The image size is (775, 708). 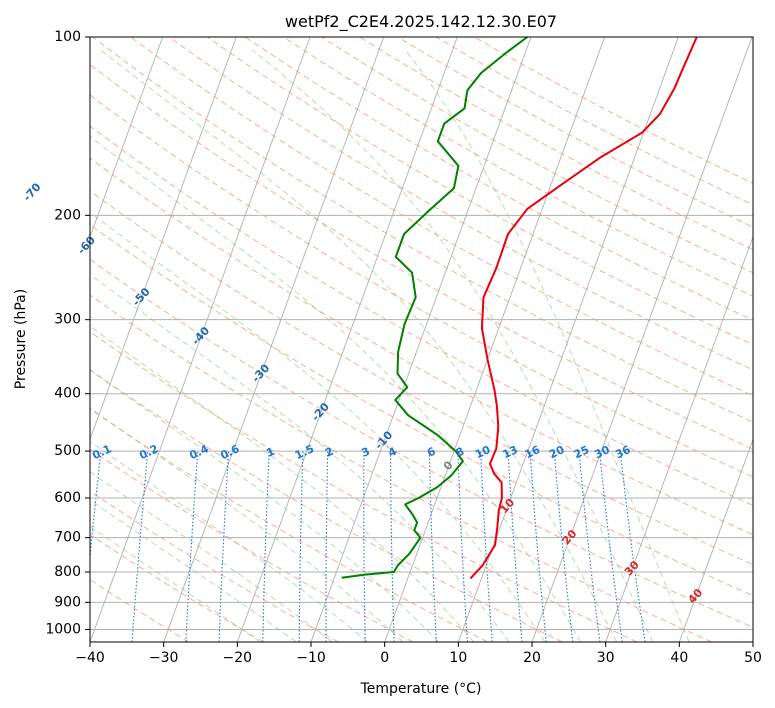 What do you see at coordinates (21, 339) in the screenshot?
I see `y-axis-label: Pressure (hPa)` at bounding box center [21, 339].